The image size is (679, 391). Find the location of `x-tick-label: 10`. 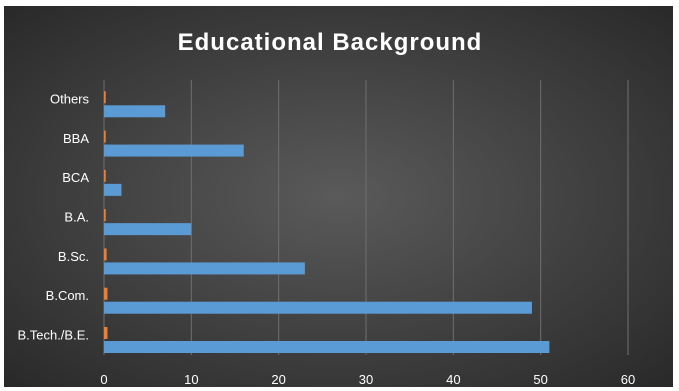

x-tick-label: 10 is located at coordinates (191, 379).